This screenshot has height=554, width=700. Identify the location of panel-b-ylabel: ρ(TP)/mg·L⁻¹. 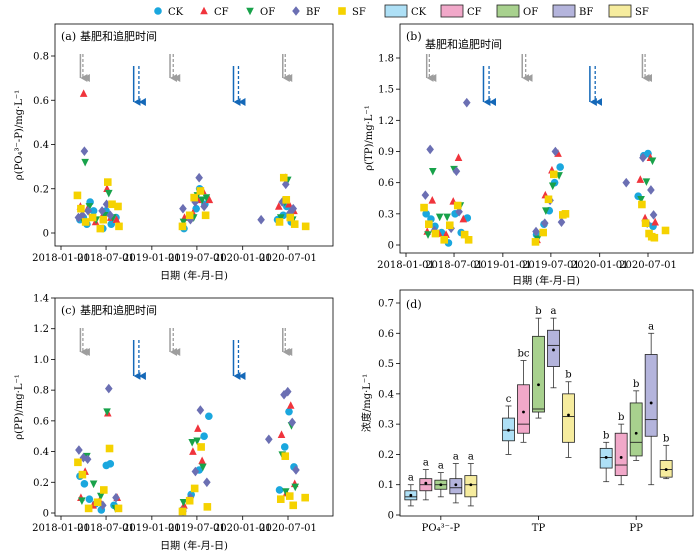
(369, 137).